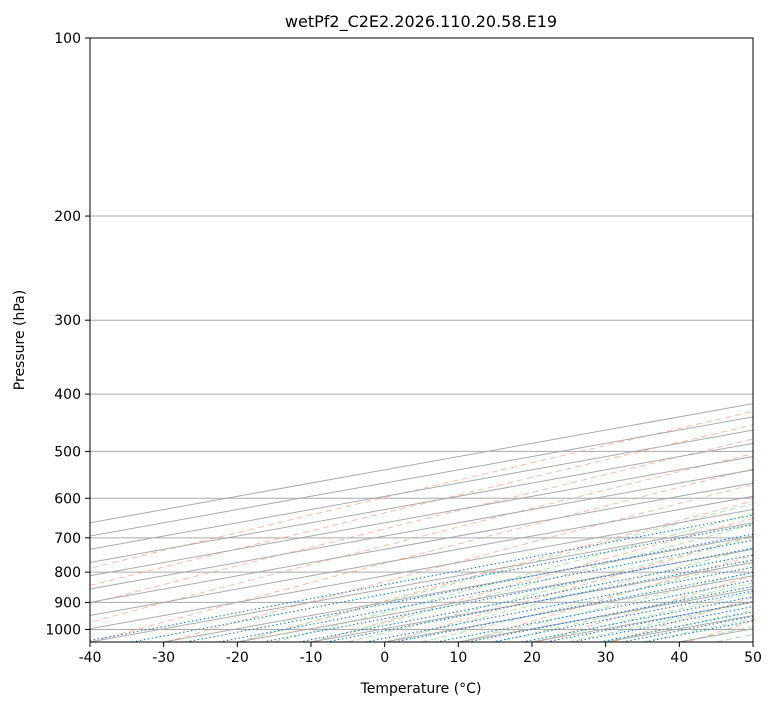 The width and height of the screenshot is (775, 708). I want to click on x-tick-label: 30, so click(606, 658).